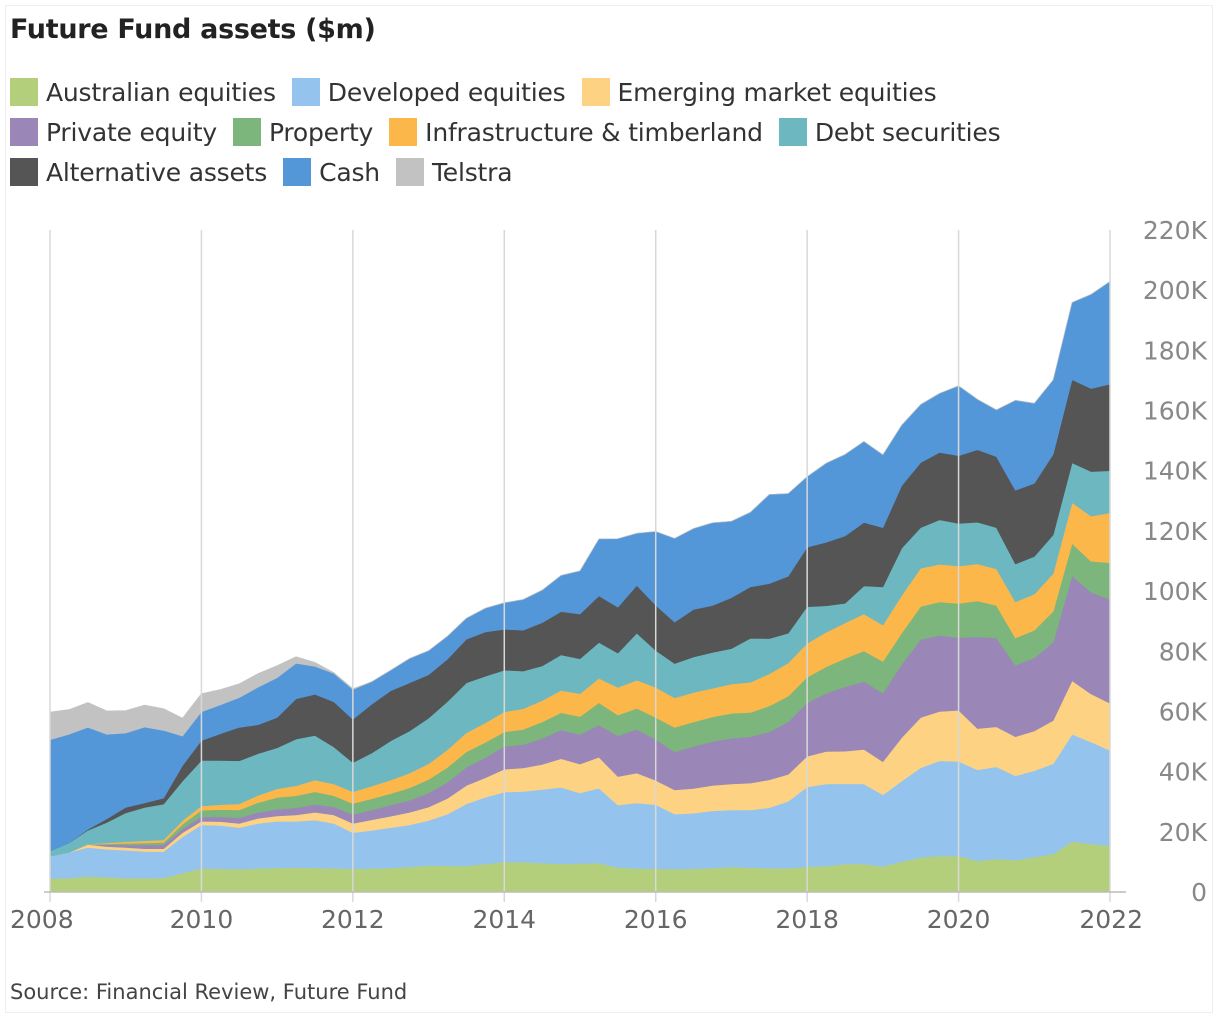 The height and width of the screenshot is (1020, 1220). I want to click on legend-item-emerging-market-equities: Emerging market equities, so click(759, 92).